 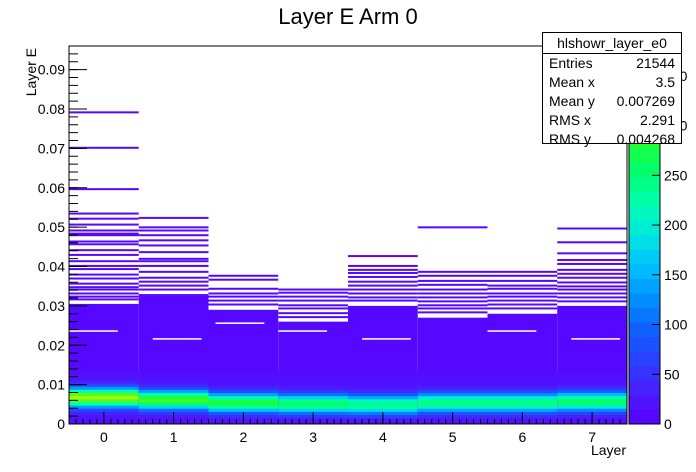 What do you see at coordinates (51, 227) in the screenshot?
I see `y-tick-label: 0.05` at bounding box center [51, 227].